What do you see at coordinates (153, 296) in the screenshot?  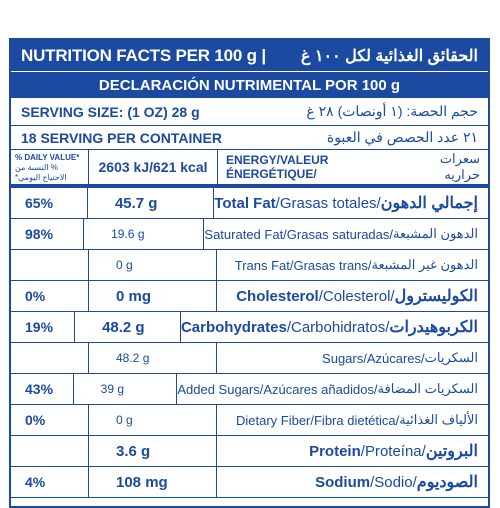 I see `nutrient-amount: 0 mg` at bounding box center [153, 296].